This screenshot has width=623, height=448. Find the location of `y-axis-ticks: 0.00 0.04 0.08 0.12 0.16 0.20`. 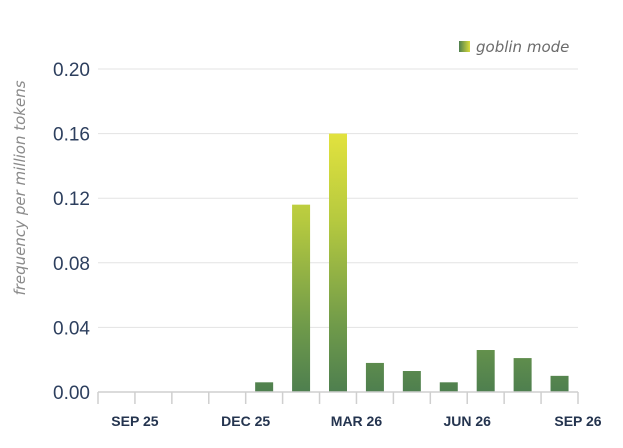

y-axis-ticks: 0.00 0.04 0.08 0.12 0.16 0.20 is located at coordinates (71, 232).